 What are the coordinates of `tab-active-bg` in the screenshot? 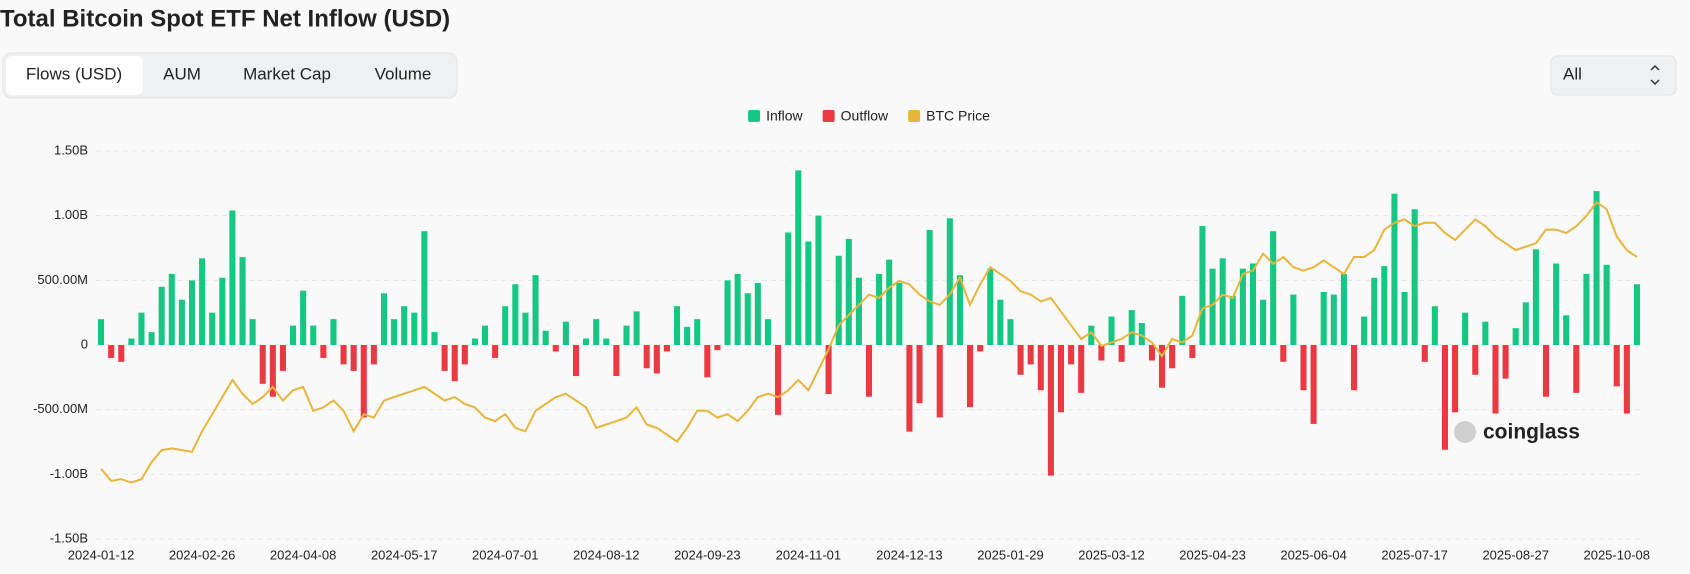 It's located at (74, 75).